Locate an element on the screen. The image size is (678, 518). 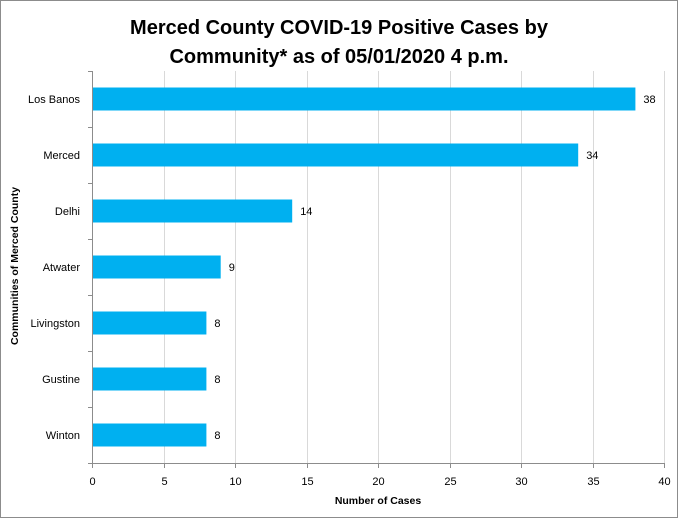
x-tick-label: 15 is located at coordinates (307, 482).